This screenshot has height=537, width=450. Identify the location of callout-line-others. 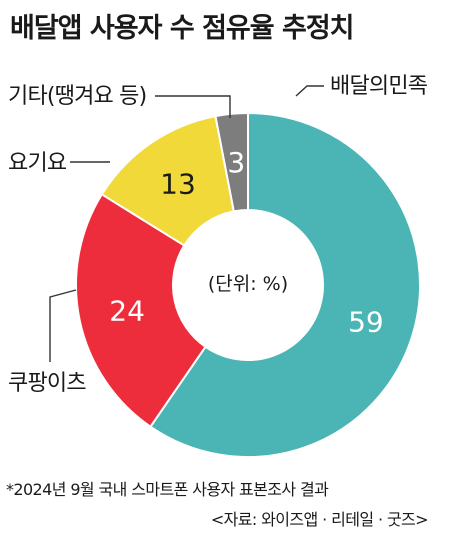
(193, 106).